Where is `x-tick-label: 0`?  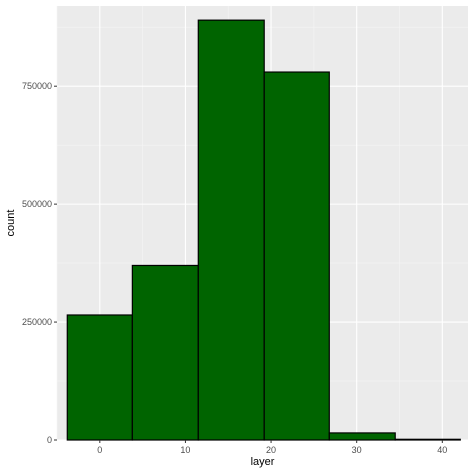
x-tick-label: 0 is located at coordinates (99, 450).